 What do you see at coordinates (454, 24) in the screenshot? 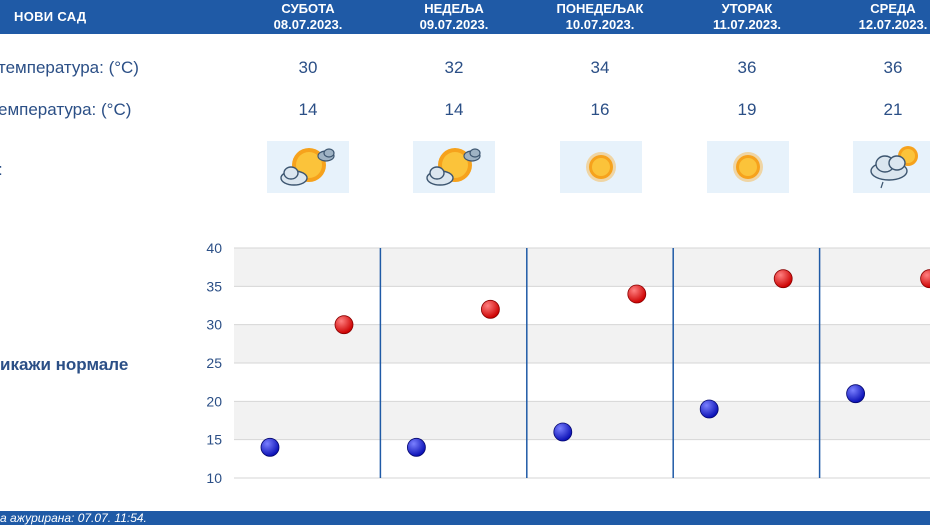
I see `day-date: 09.07.2023.` at bounding box center [454, 24].